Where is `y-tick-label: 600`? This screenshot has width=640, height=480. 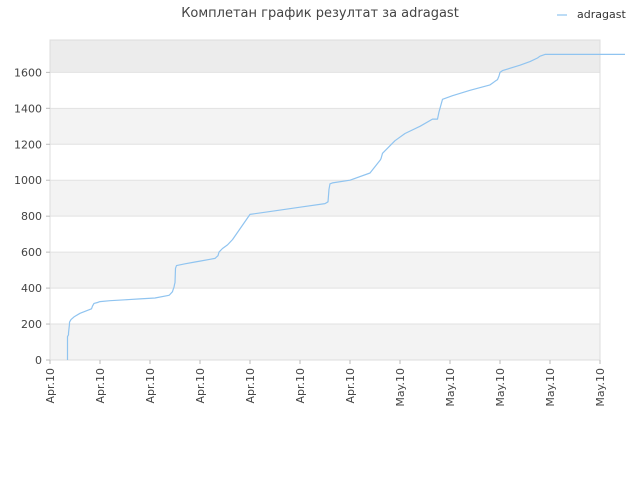 y-tick-label: 600 is located at coordinates (31, 252).